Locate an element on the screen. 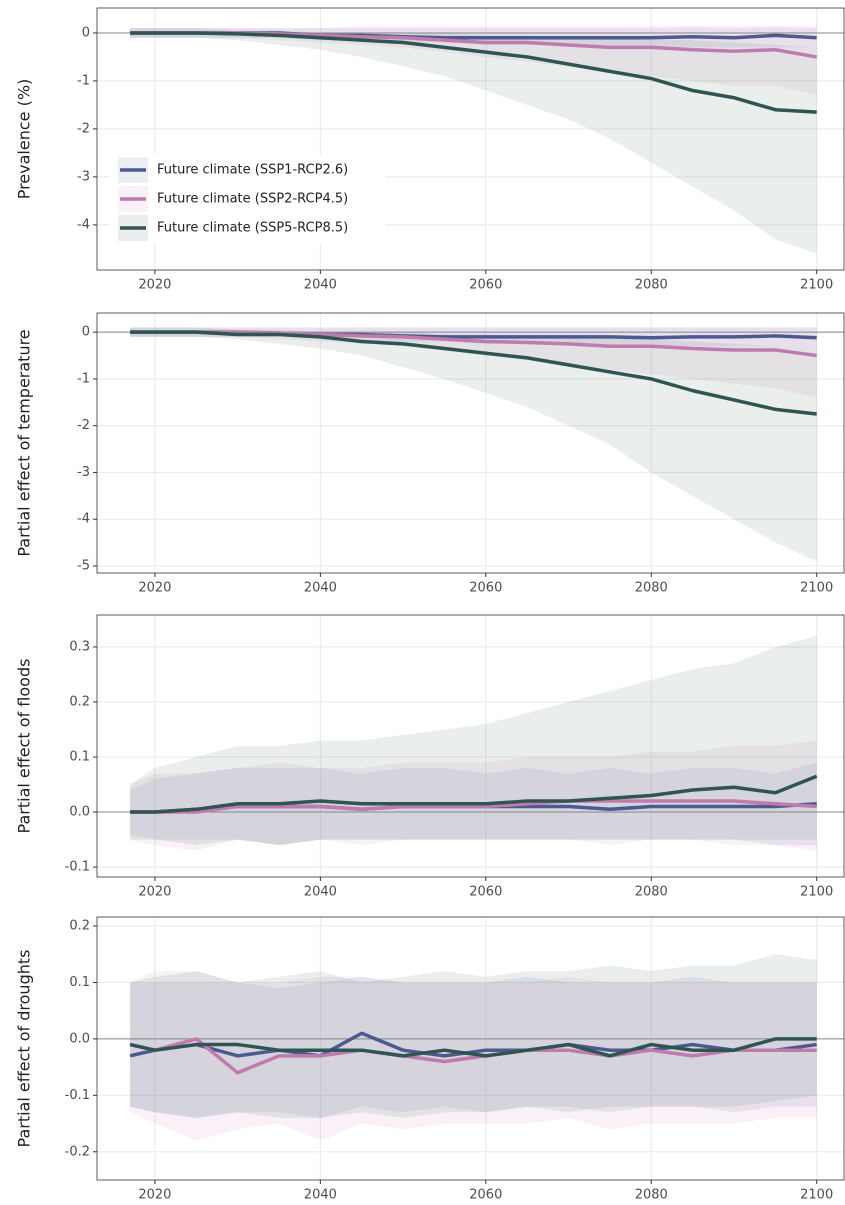 Image resolution: width=845 pixels, height=1205 pixels. legend-label: Future climate (SSP1-RCP2.6) is located at coordinates (252, 170).